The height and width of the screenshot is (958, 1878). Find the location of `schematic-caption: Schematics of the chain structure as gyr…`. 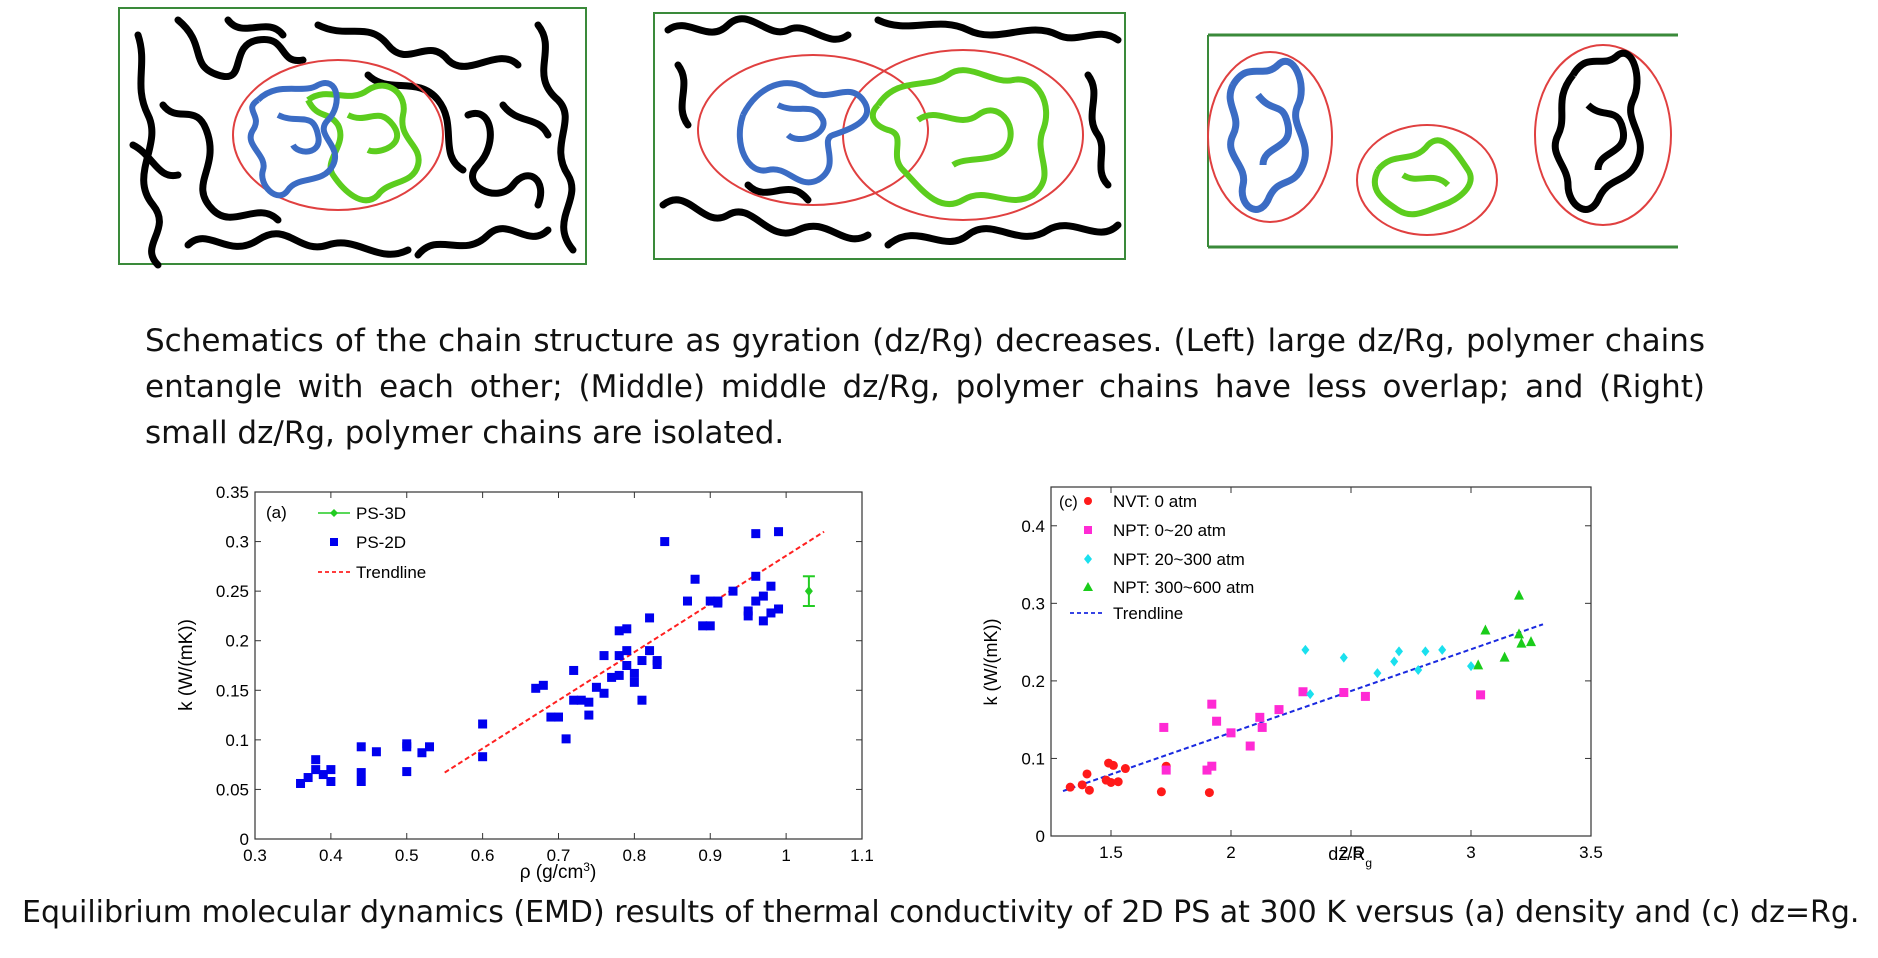

schematic-caption: Schematics of the chain structure as gyr… is located at coordinates (925, 387).